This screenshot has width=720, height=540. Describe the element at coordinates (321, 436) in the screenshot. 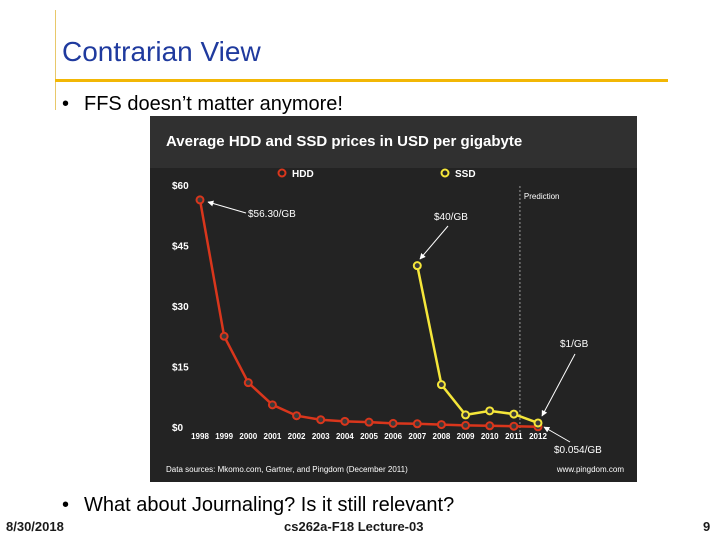

I see `x-tick-label: 2003` at that location.